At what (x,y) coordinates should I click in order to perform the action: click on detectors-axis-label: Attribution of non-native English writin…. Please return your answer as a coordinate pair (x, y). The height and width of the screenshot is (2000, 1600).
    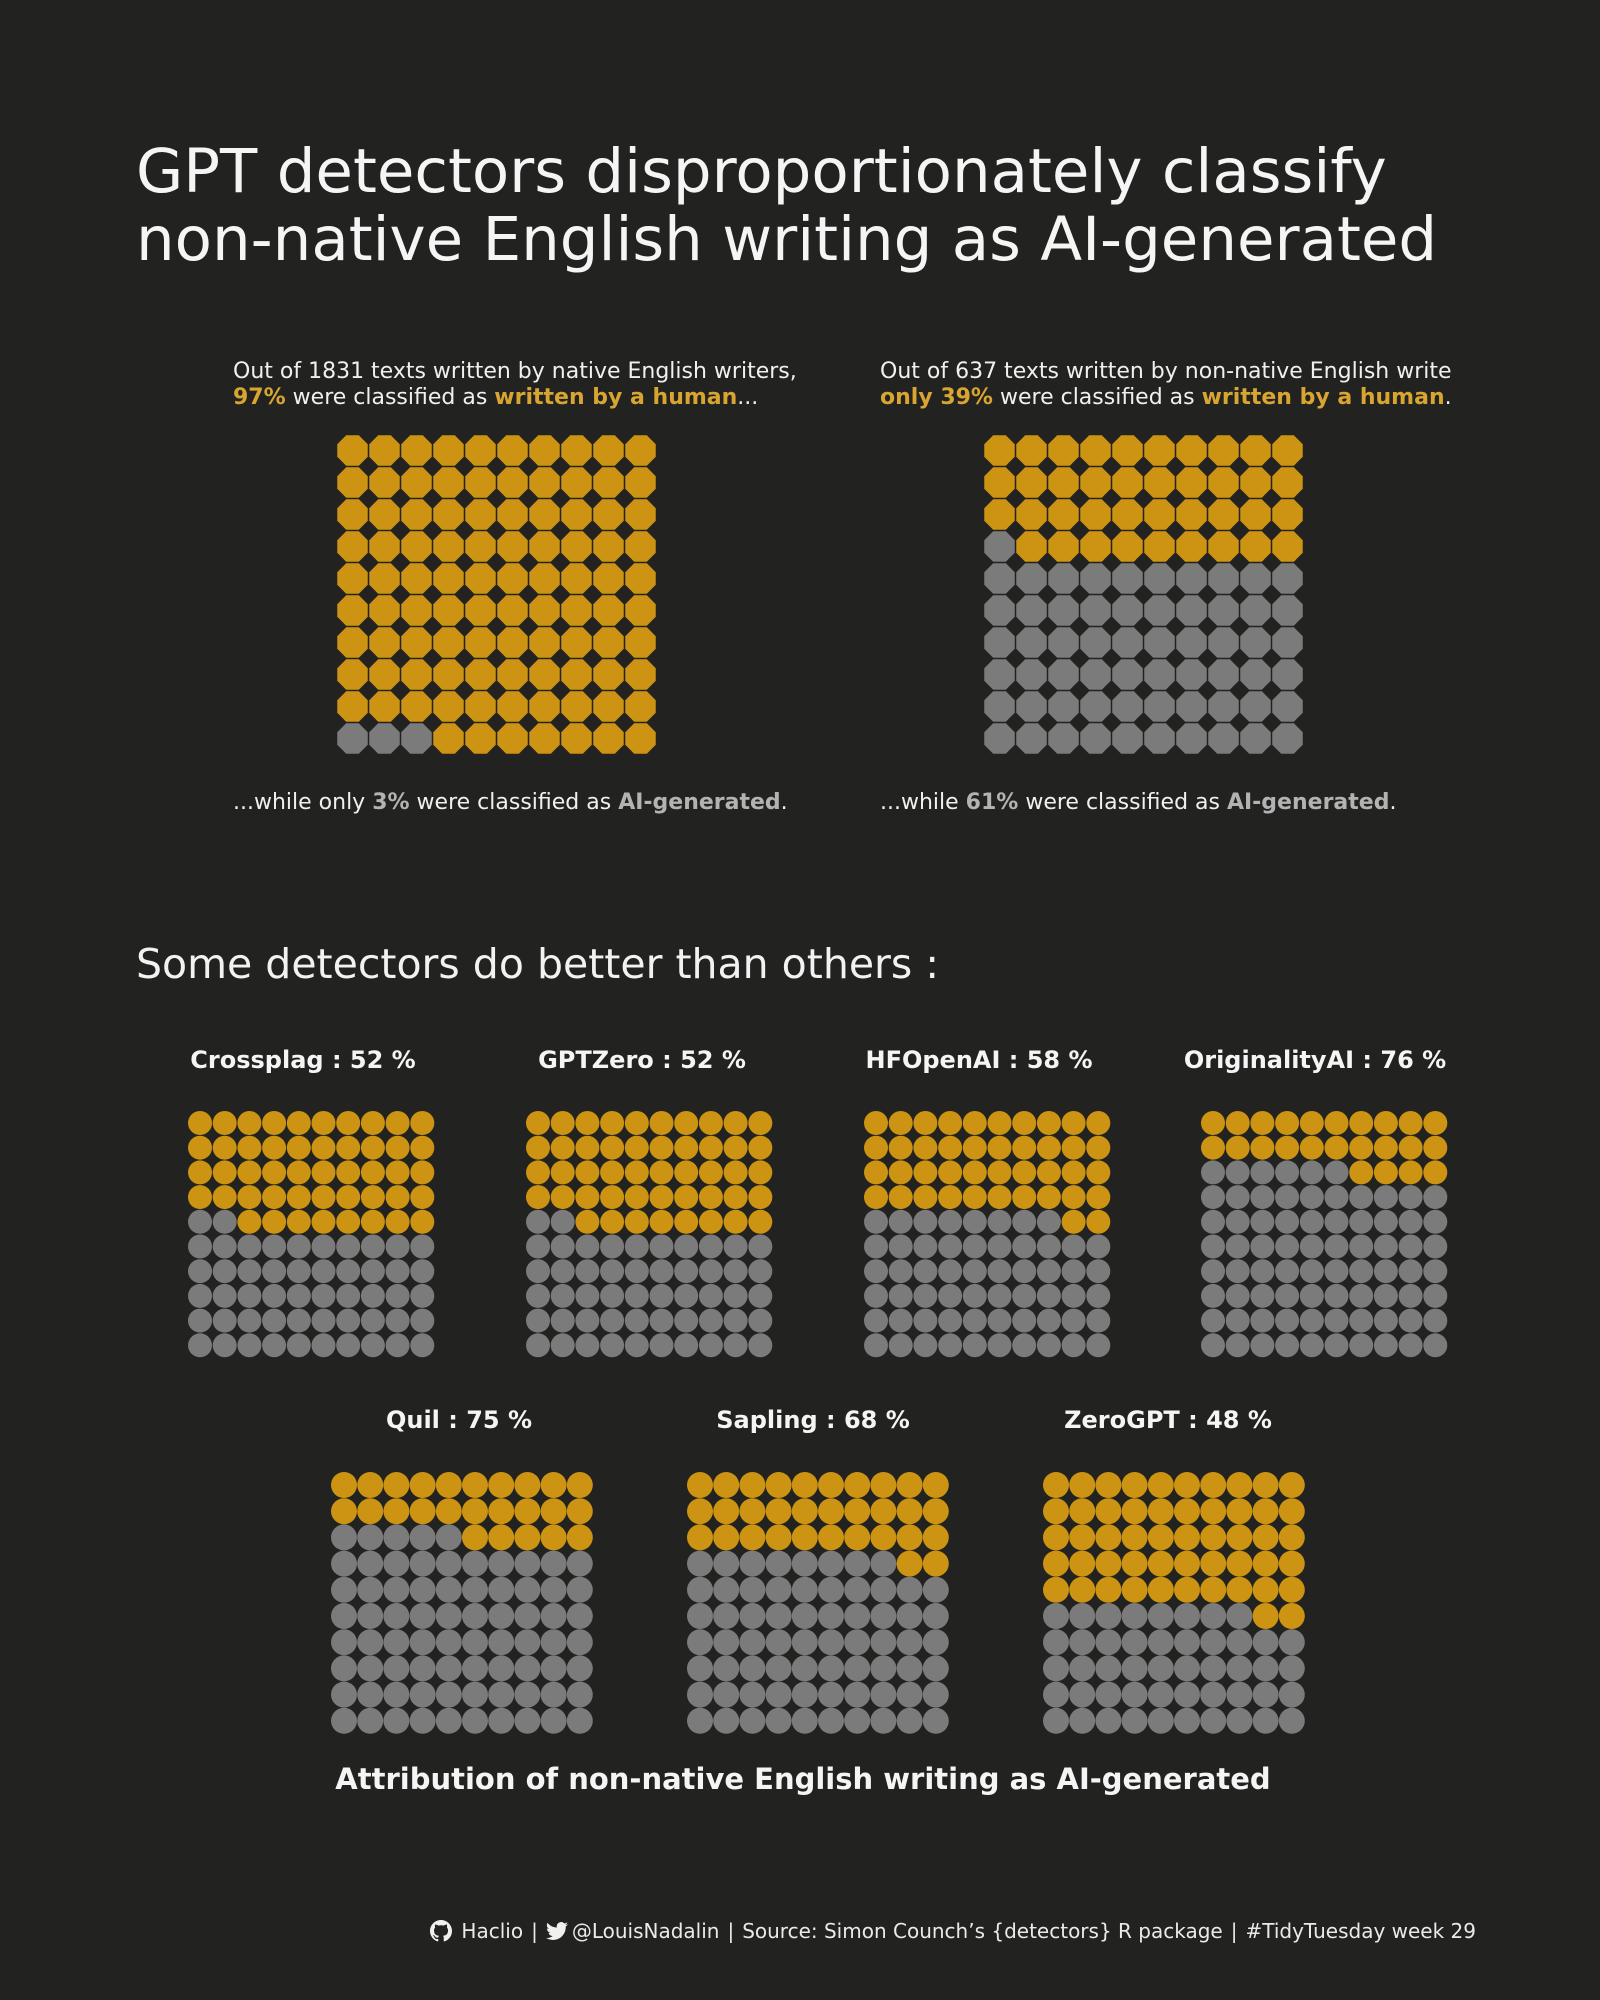
    Looking at the image, I should click on (803, 1779).